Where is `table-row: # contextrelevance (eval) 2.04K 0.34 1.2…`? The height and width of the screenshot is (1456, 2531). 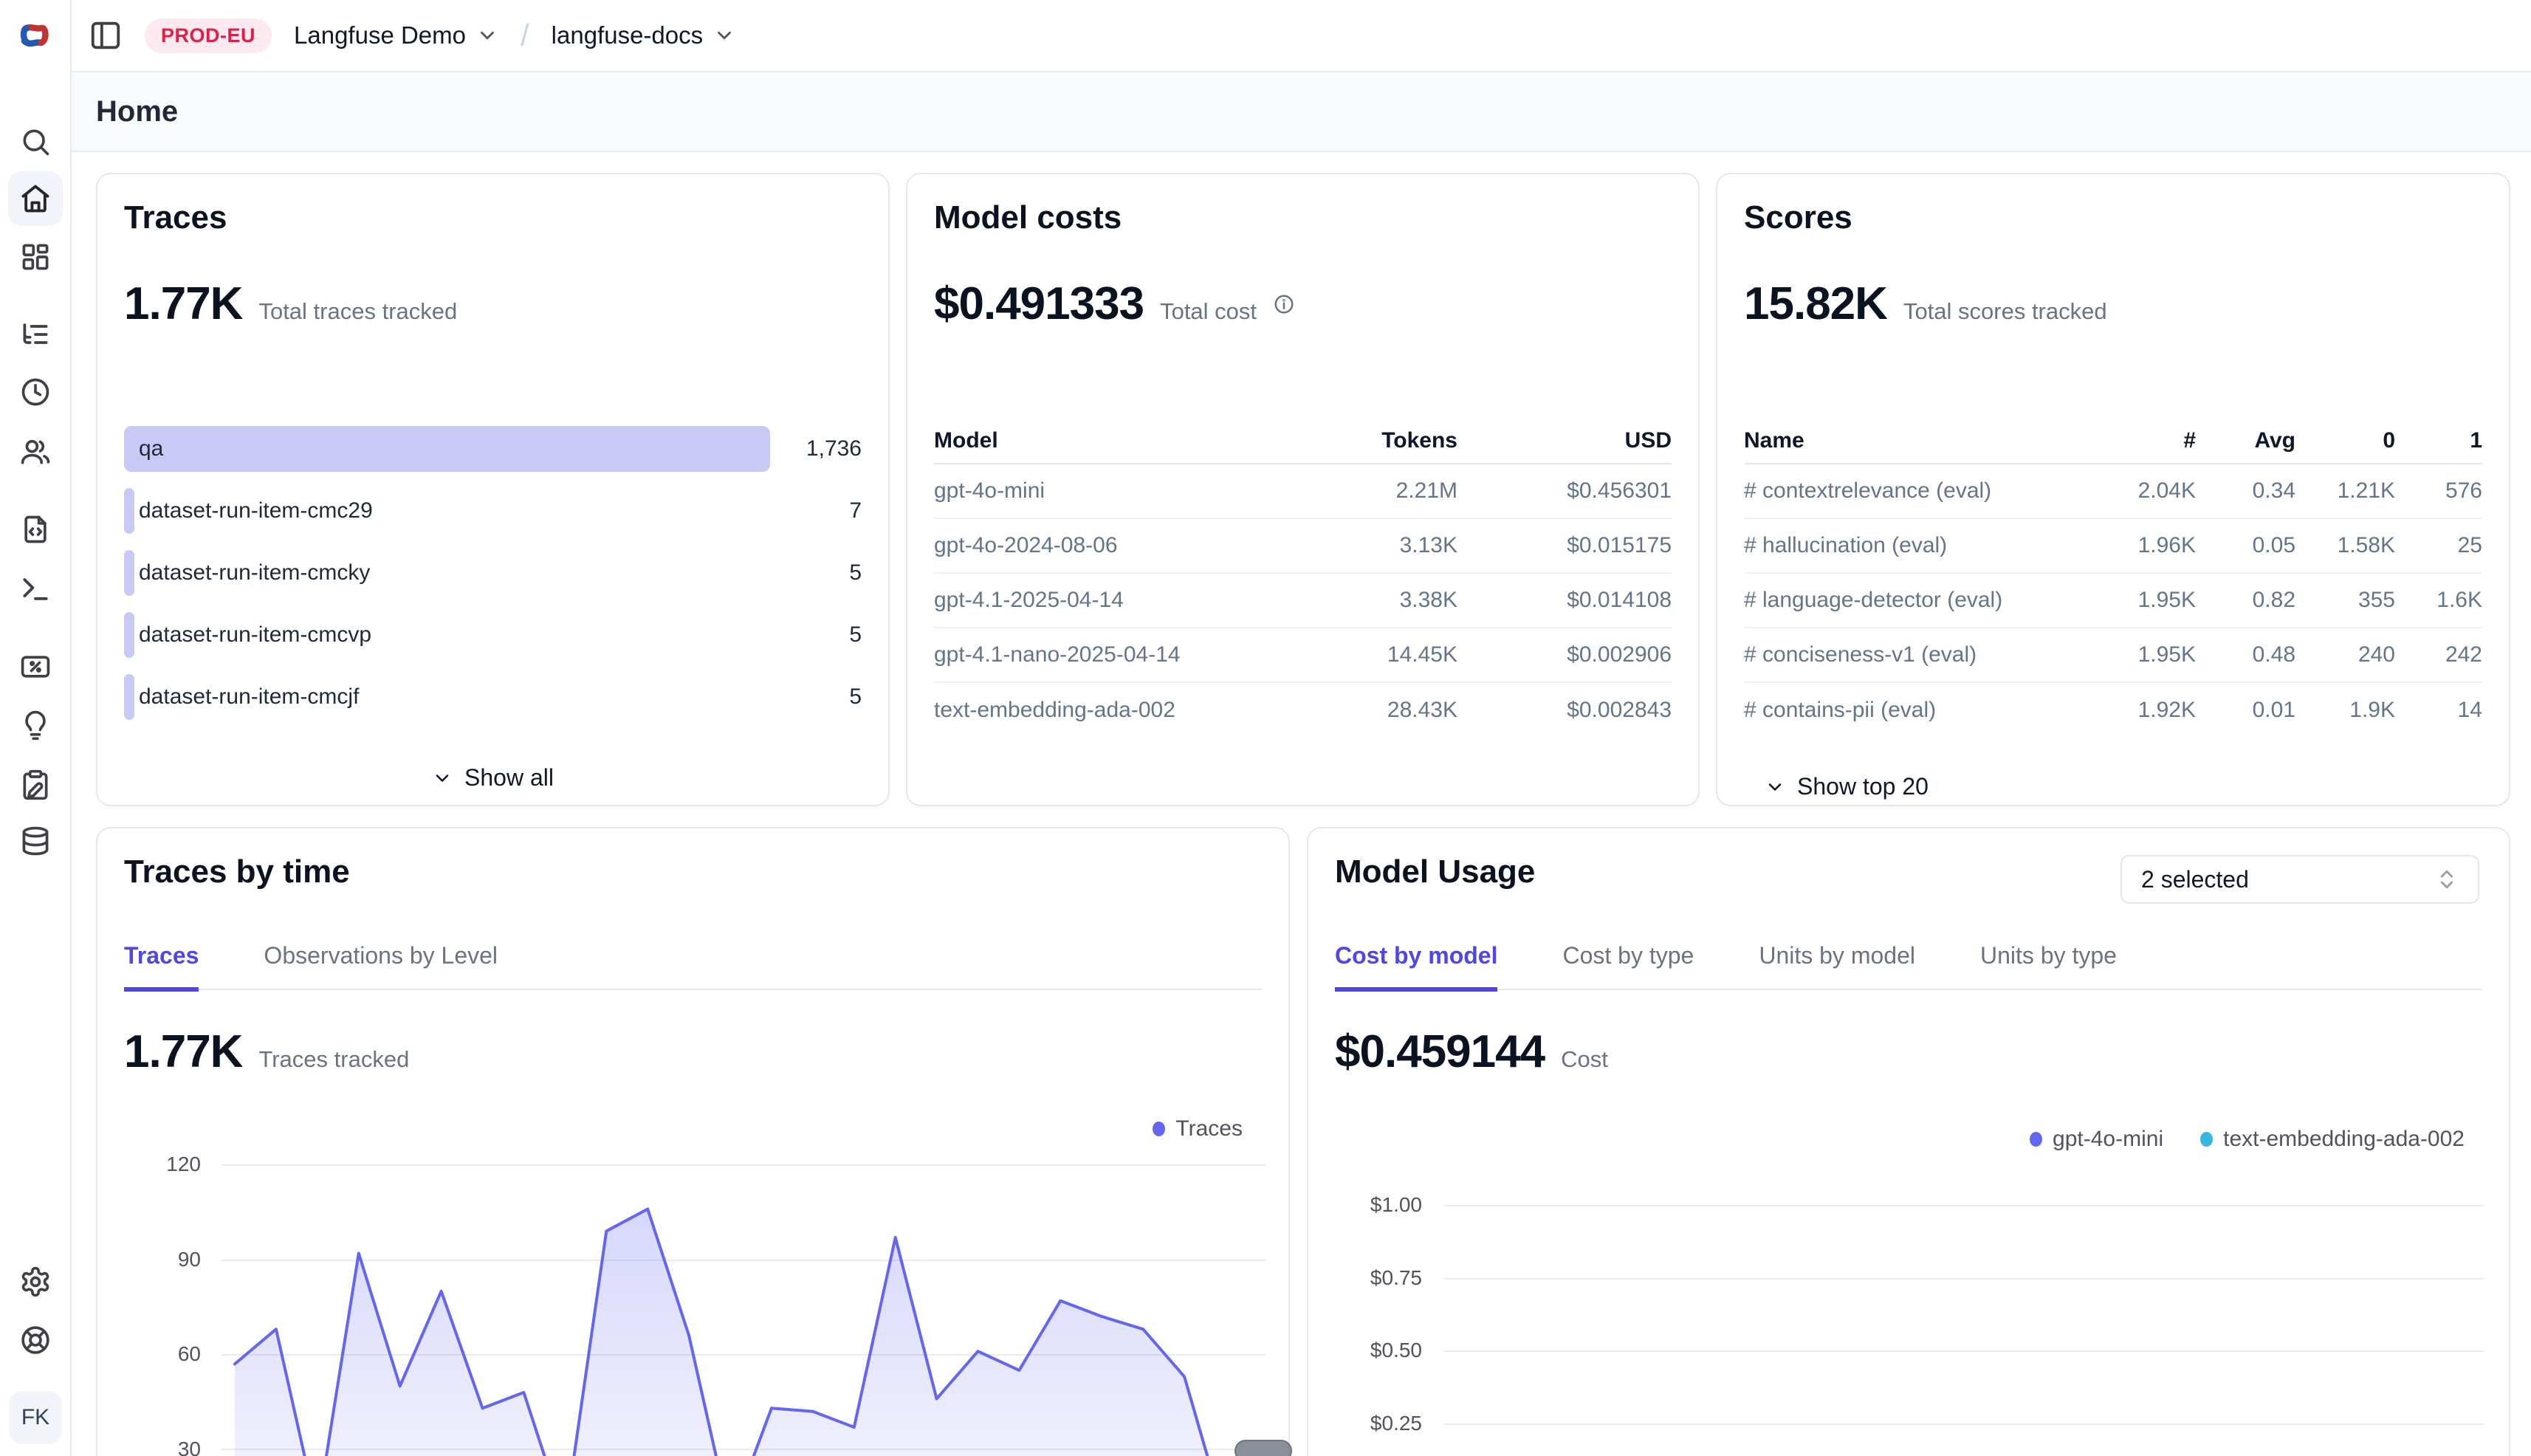 table-row: # contextrelevance (eval) 2.04K 0.34 1.2… is located at coordinates (2113, 492).